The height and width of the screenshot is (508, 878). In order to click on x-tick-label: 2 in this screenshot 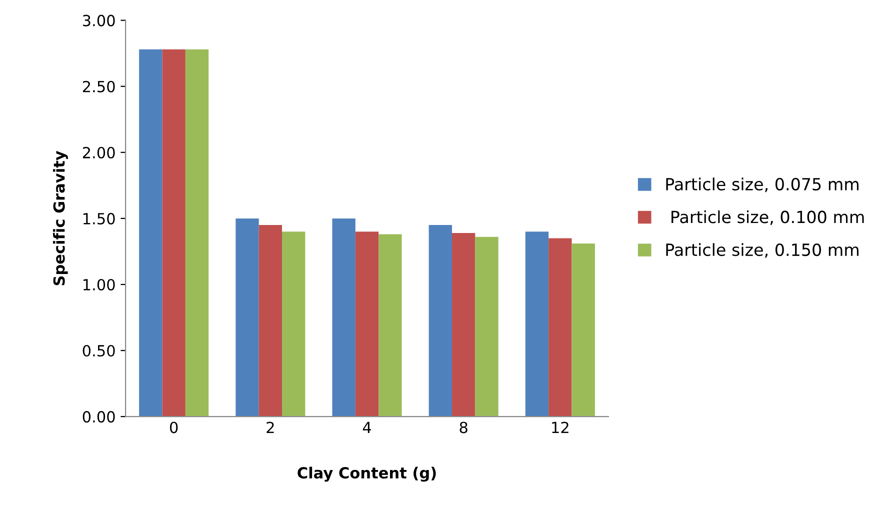, I will do `click(270, 428)`.